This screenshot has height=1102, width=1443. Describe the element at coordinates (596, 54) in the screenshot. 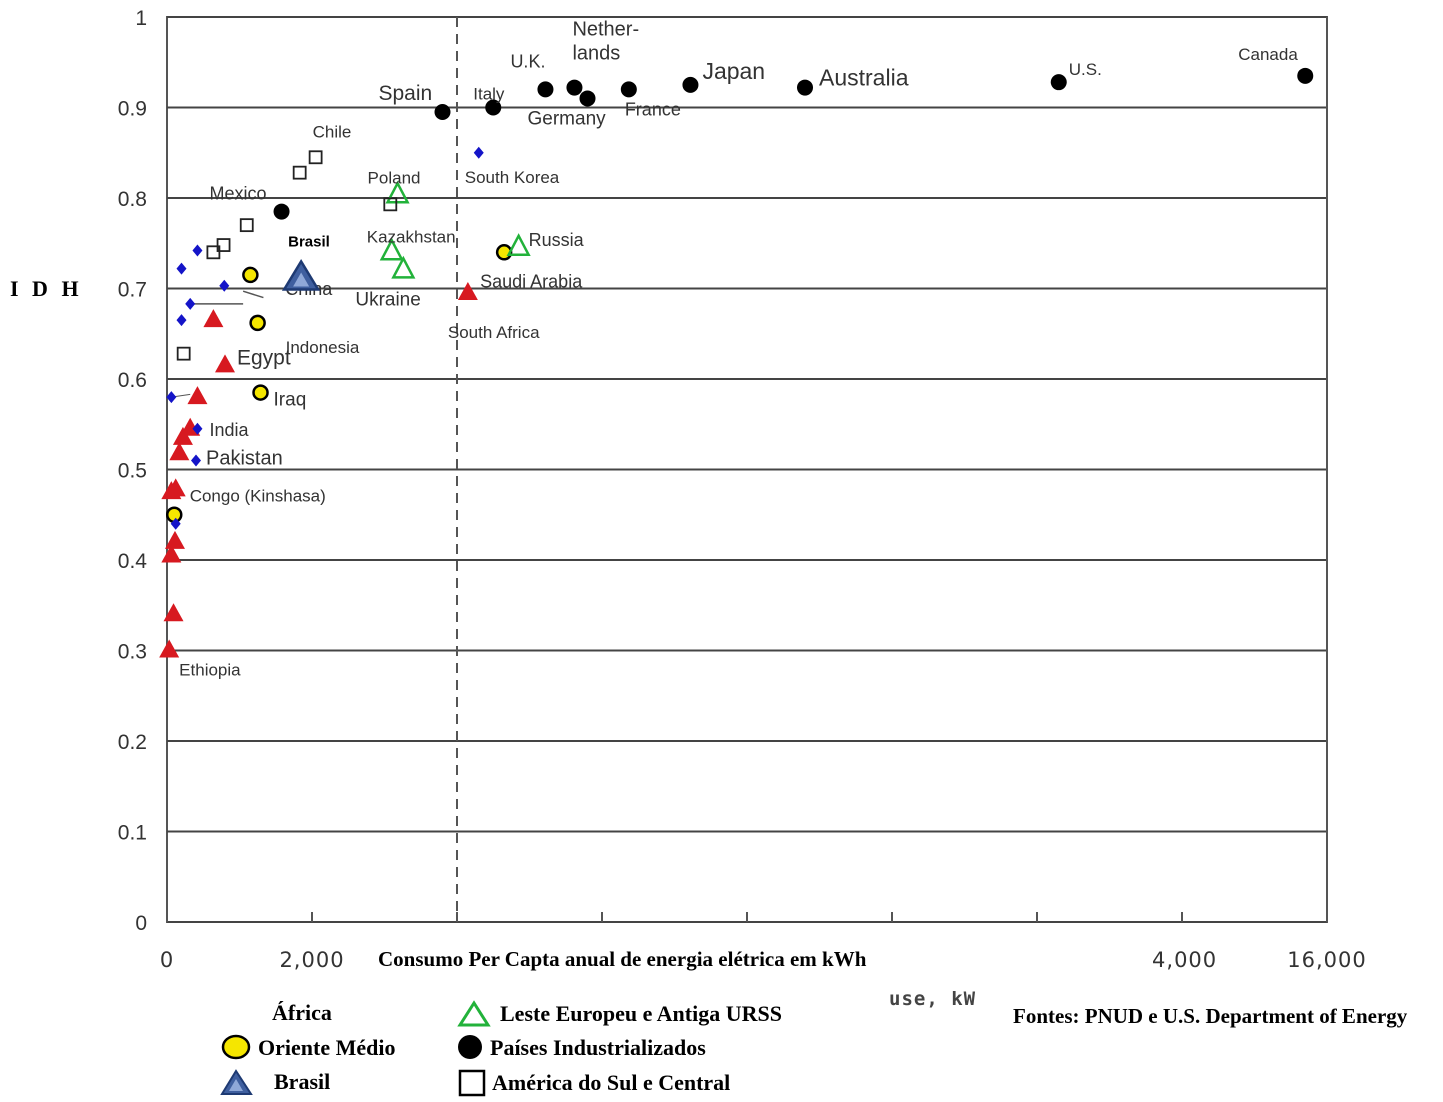

I see `point-label: lands` at that location.